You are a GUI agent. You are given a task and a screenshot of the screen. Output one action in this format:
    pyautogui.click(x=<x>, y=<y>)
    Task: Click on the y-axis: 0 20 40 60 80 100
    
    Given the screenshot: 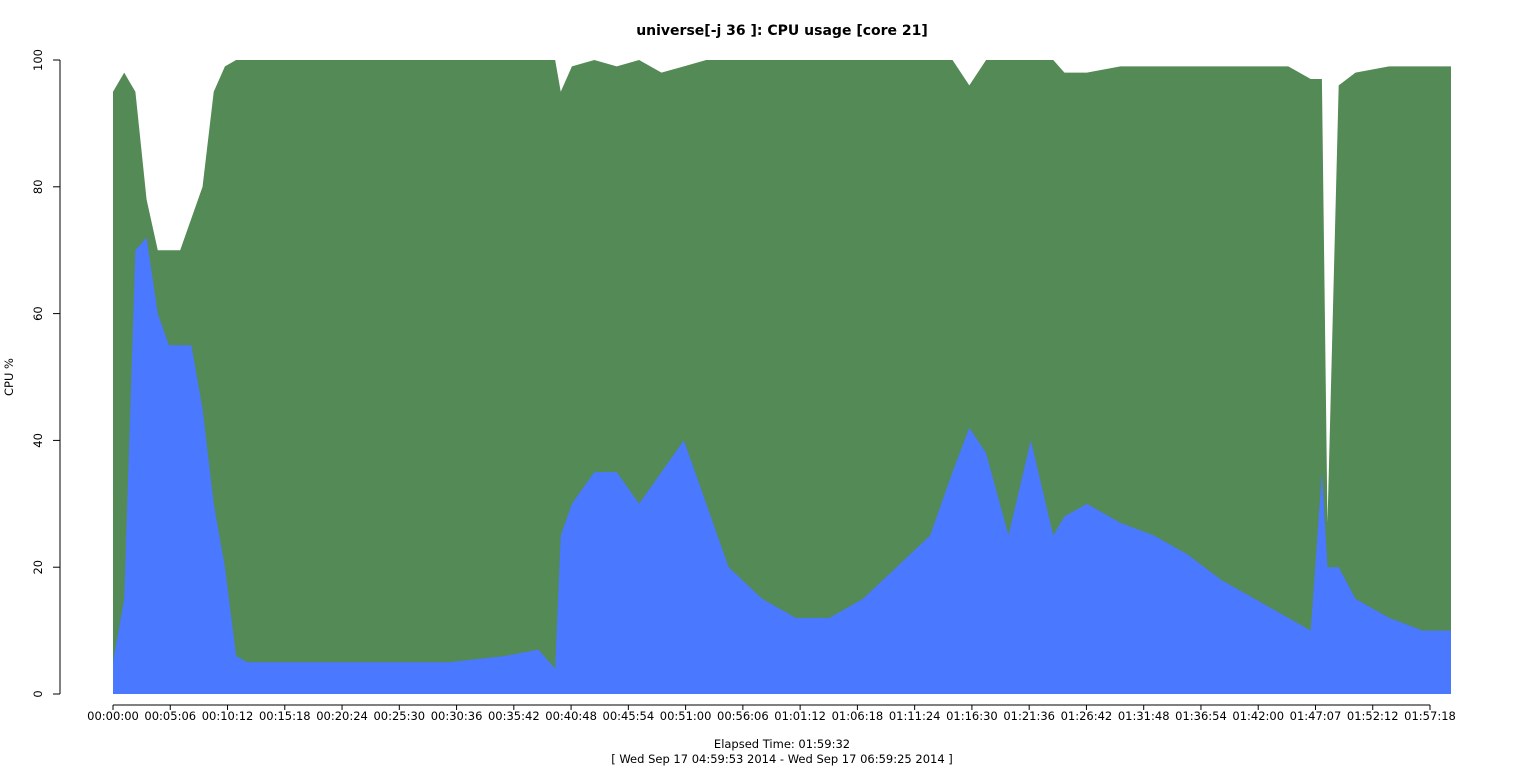 What is the action you would take?
    pyautogui.click(x=46, y=373)
    